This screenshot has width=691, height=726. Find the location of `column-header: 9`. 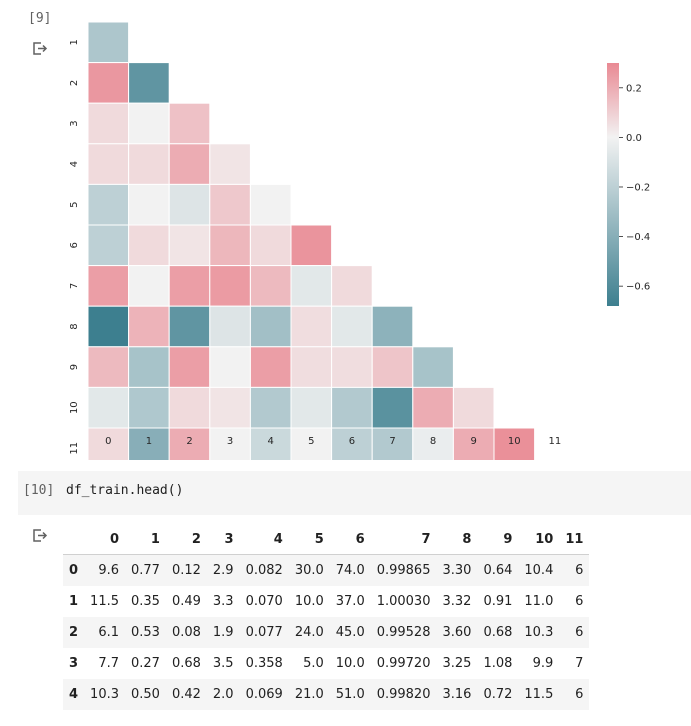

column-header: 9 is located at coordinates (498, 539).